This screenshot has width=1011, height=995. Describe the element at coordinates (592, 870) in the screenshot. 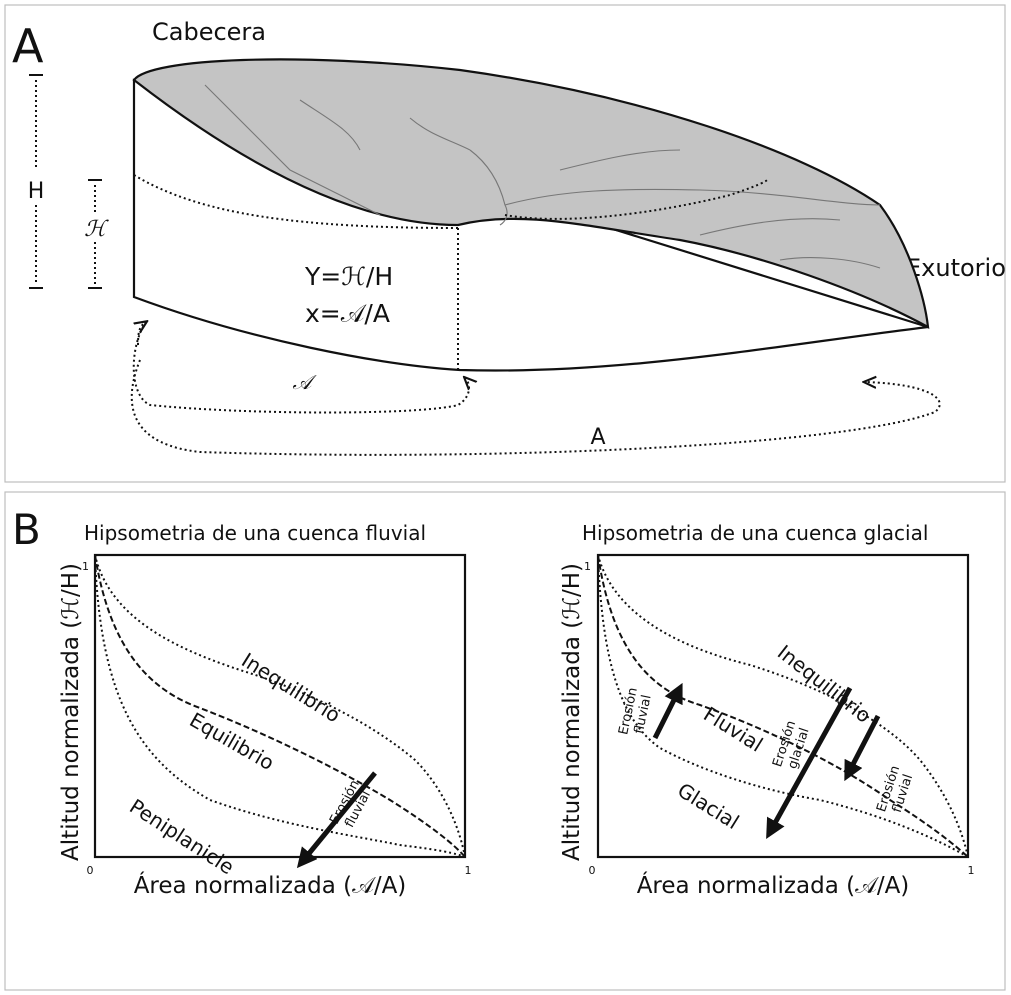

I see `chart-glacial-tick-zero: 0` at that location.